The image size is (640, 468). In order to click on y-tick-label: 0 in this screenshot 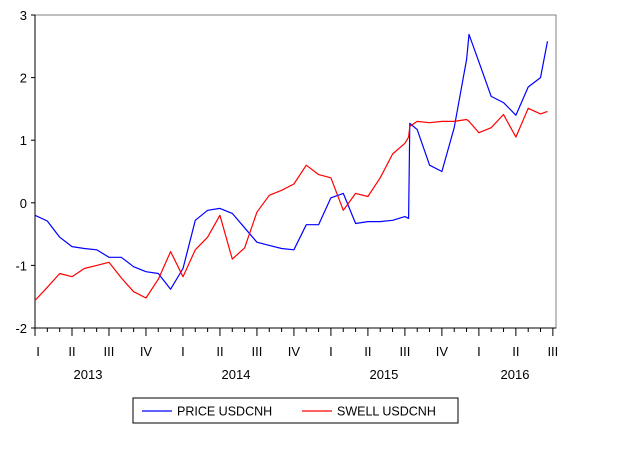, I will do `click(23, 203)`.